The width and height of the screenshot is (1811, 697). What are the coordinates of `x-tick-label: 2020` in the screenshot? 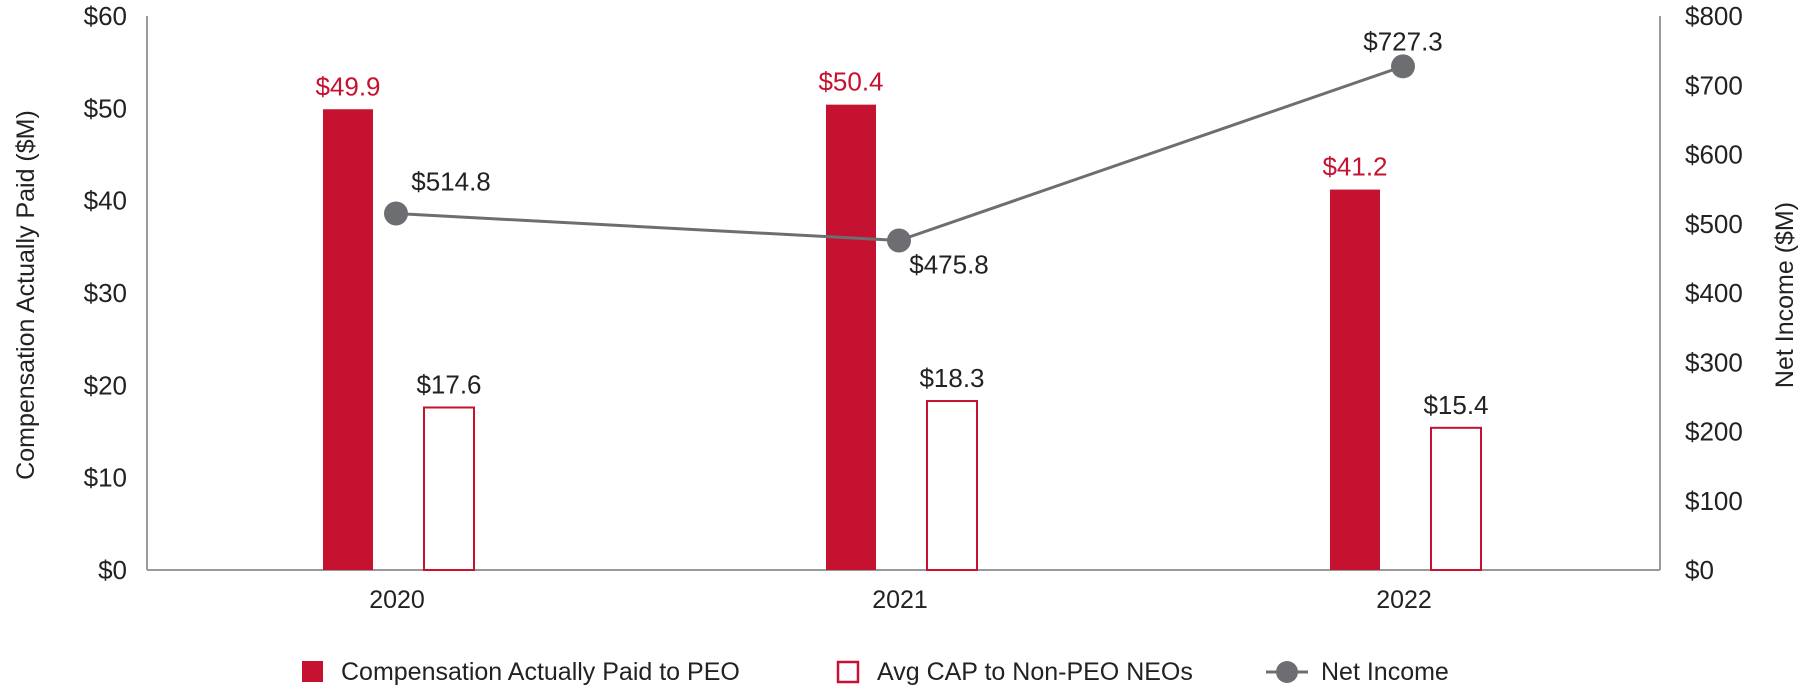 It's located at (397, 600).